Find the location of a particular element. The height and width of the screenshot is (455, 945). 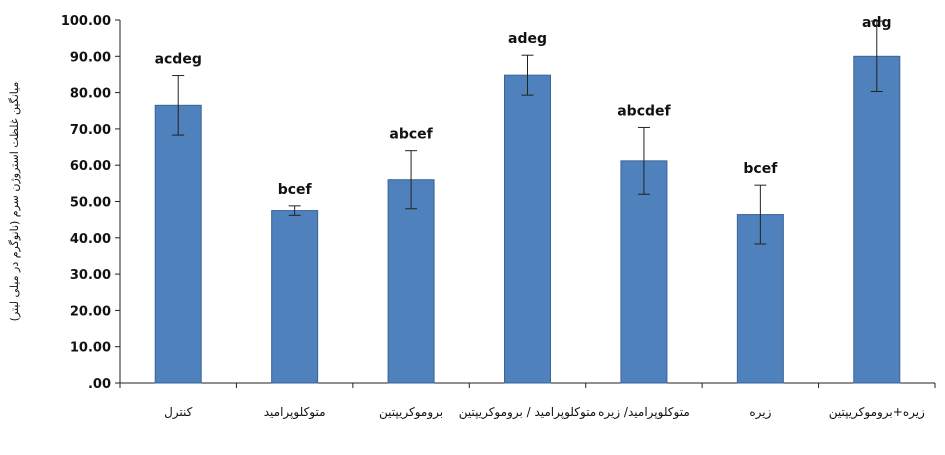

y-tick-label: 80.00 is located at coordinates (90, 94).